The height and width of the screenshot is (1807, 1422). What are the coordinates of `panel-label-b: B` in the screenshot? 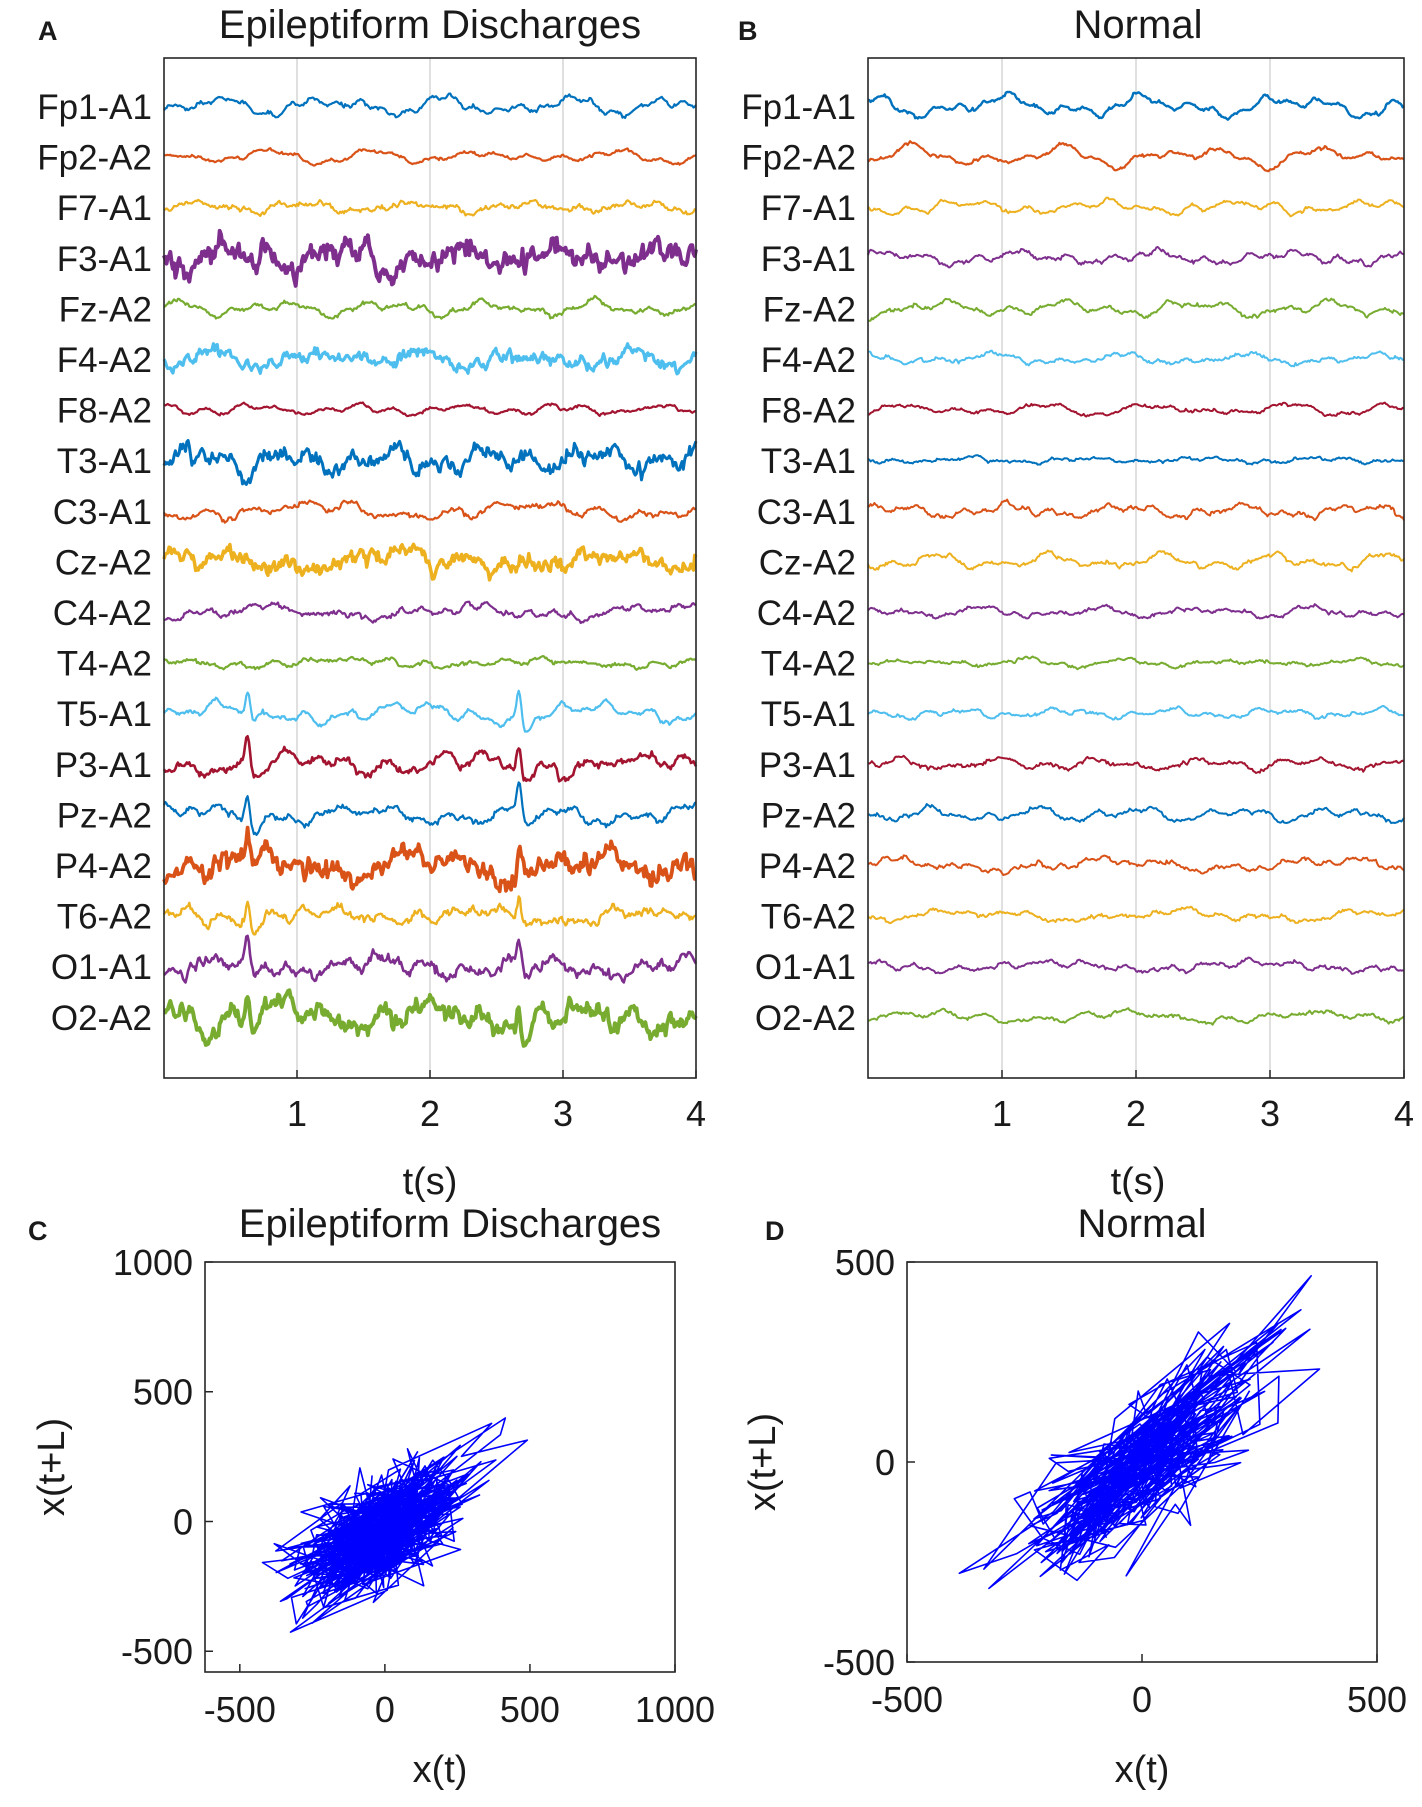 It's located at (748, 31).